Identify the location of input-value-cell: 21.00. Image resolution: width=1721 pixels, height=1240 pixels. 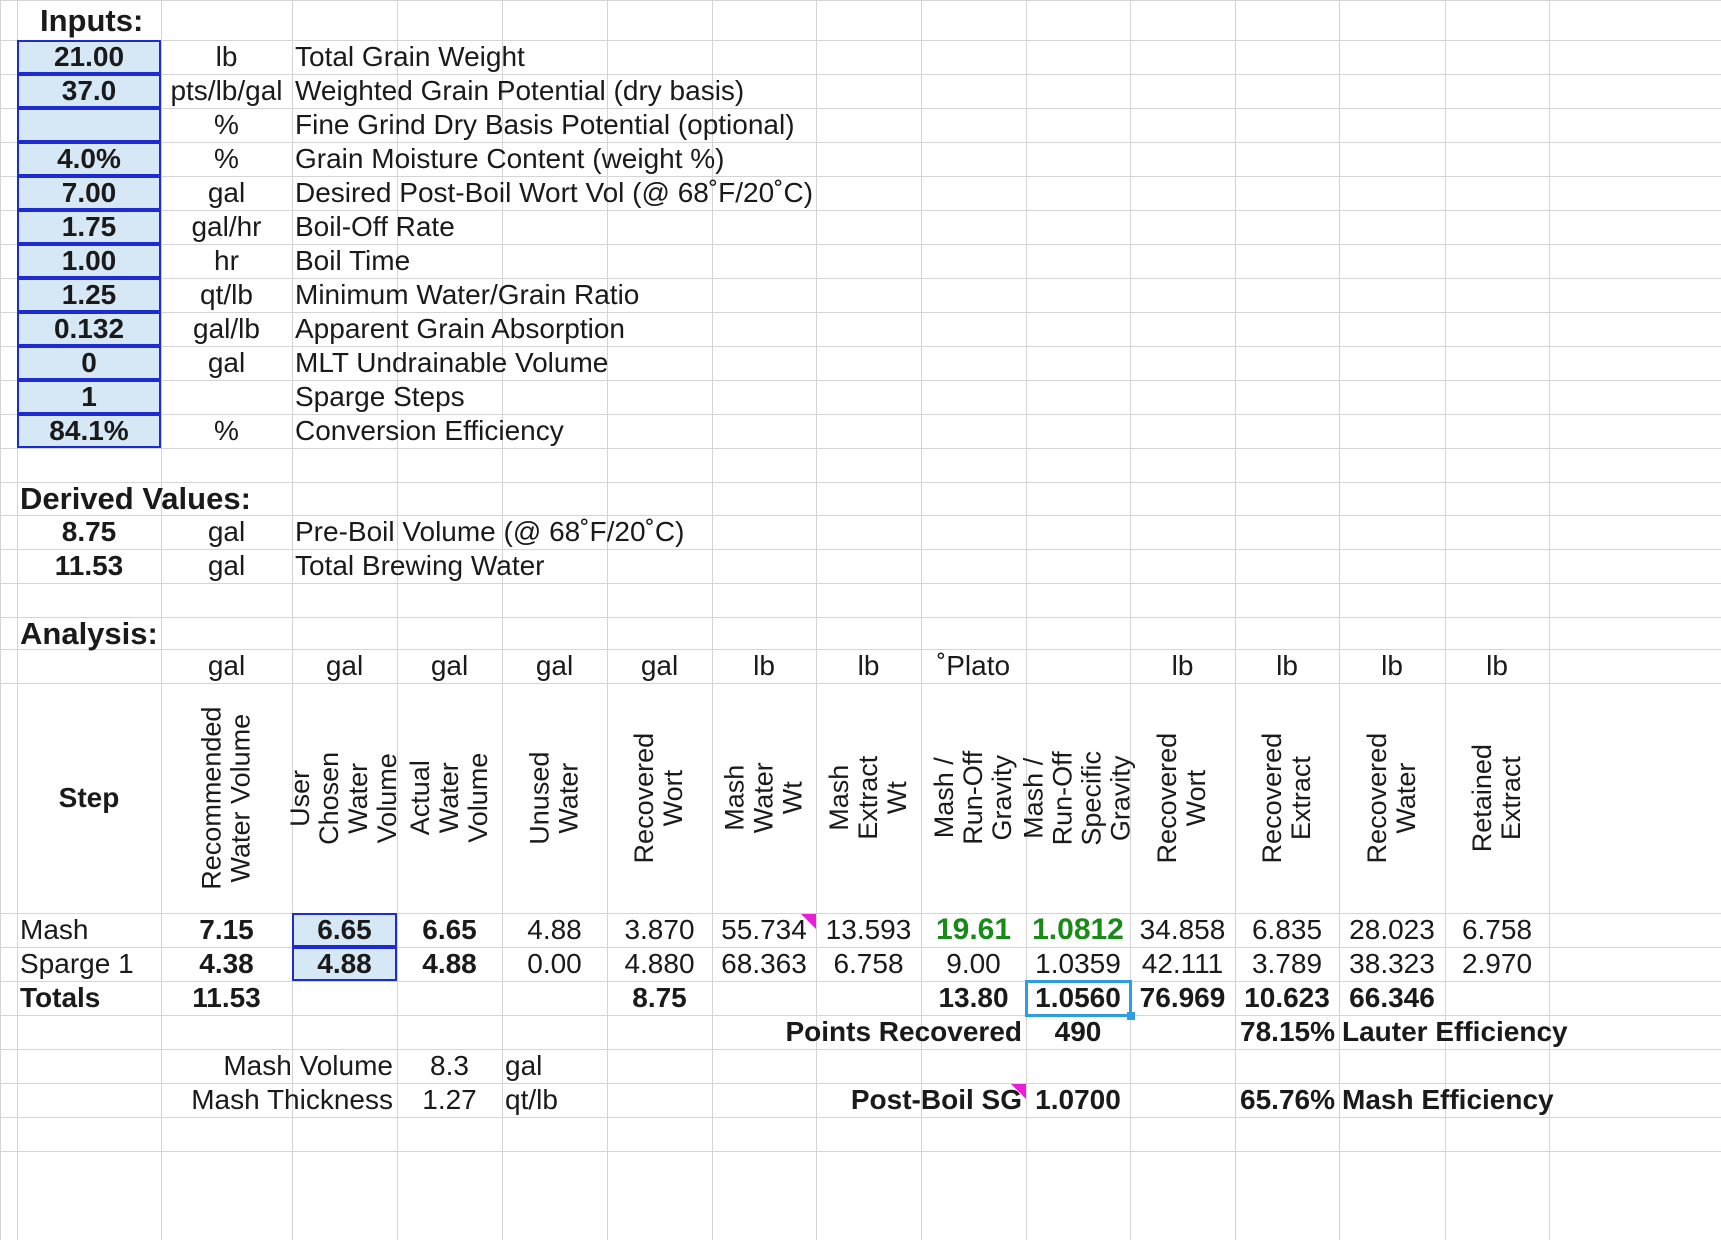
(89, 57).